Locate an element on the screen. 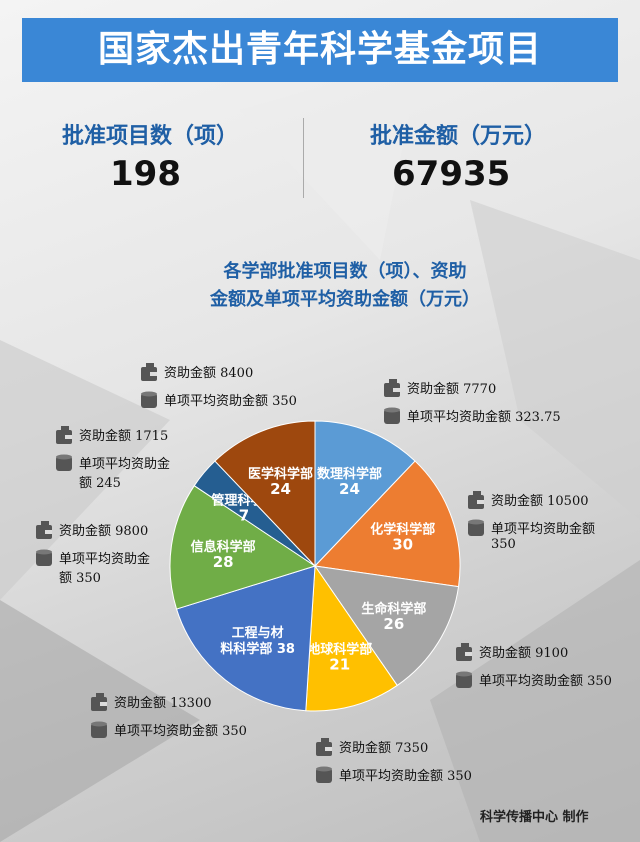 The height and width of the screenshot is (842, 640). page-title: 国家杰出青年科学基金项目 is located at coordinates (320, 50).